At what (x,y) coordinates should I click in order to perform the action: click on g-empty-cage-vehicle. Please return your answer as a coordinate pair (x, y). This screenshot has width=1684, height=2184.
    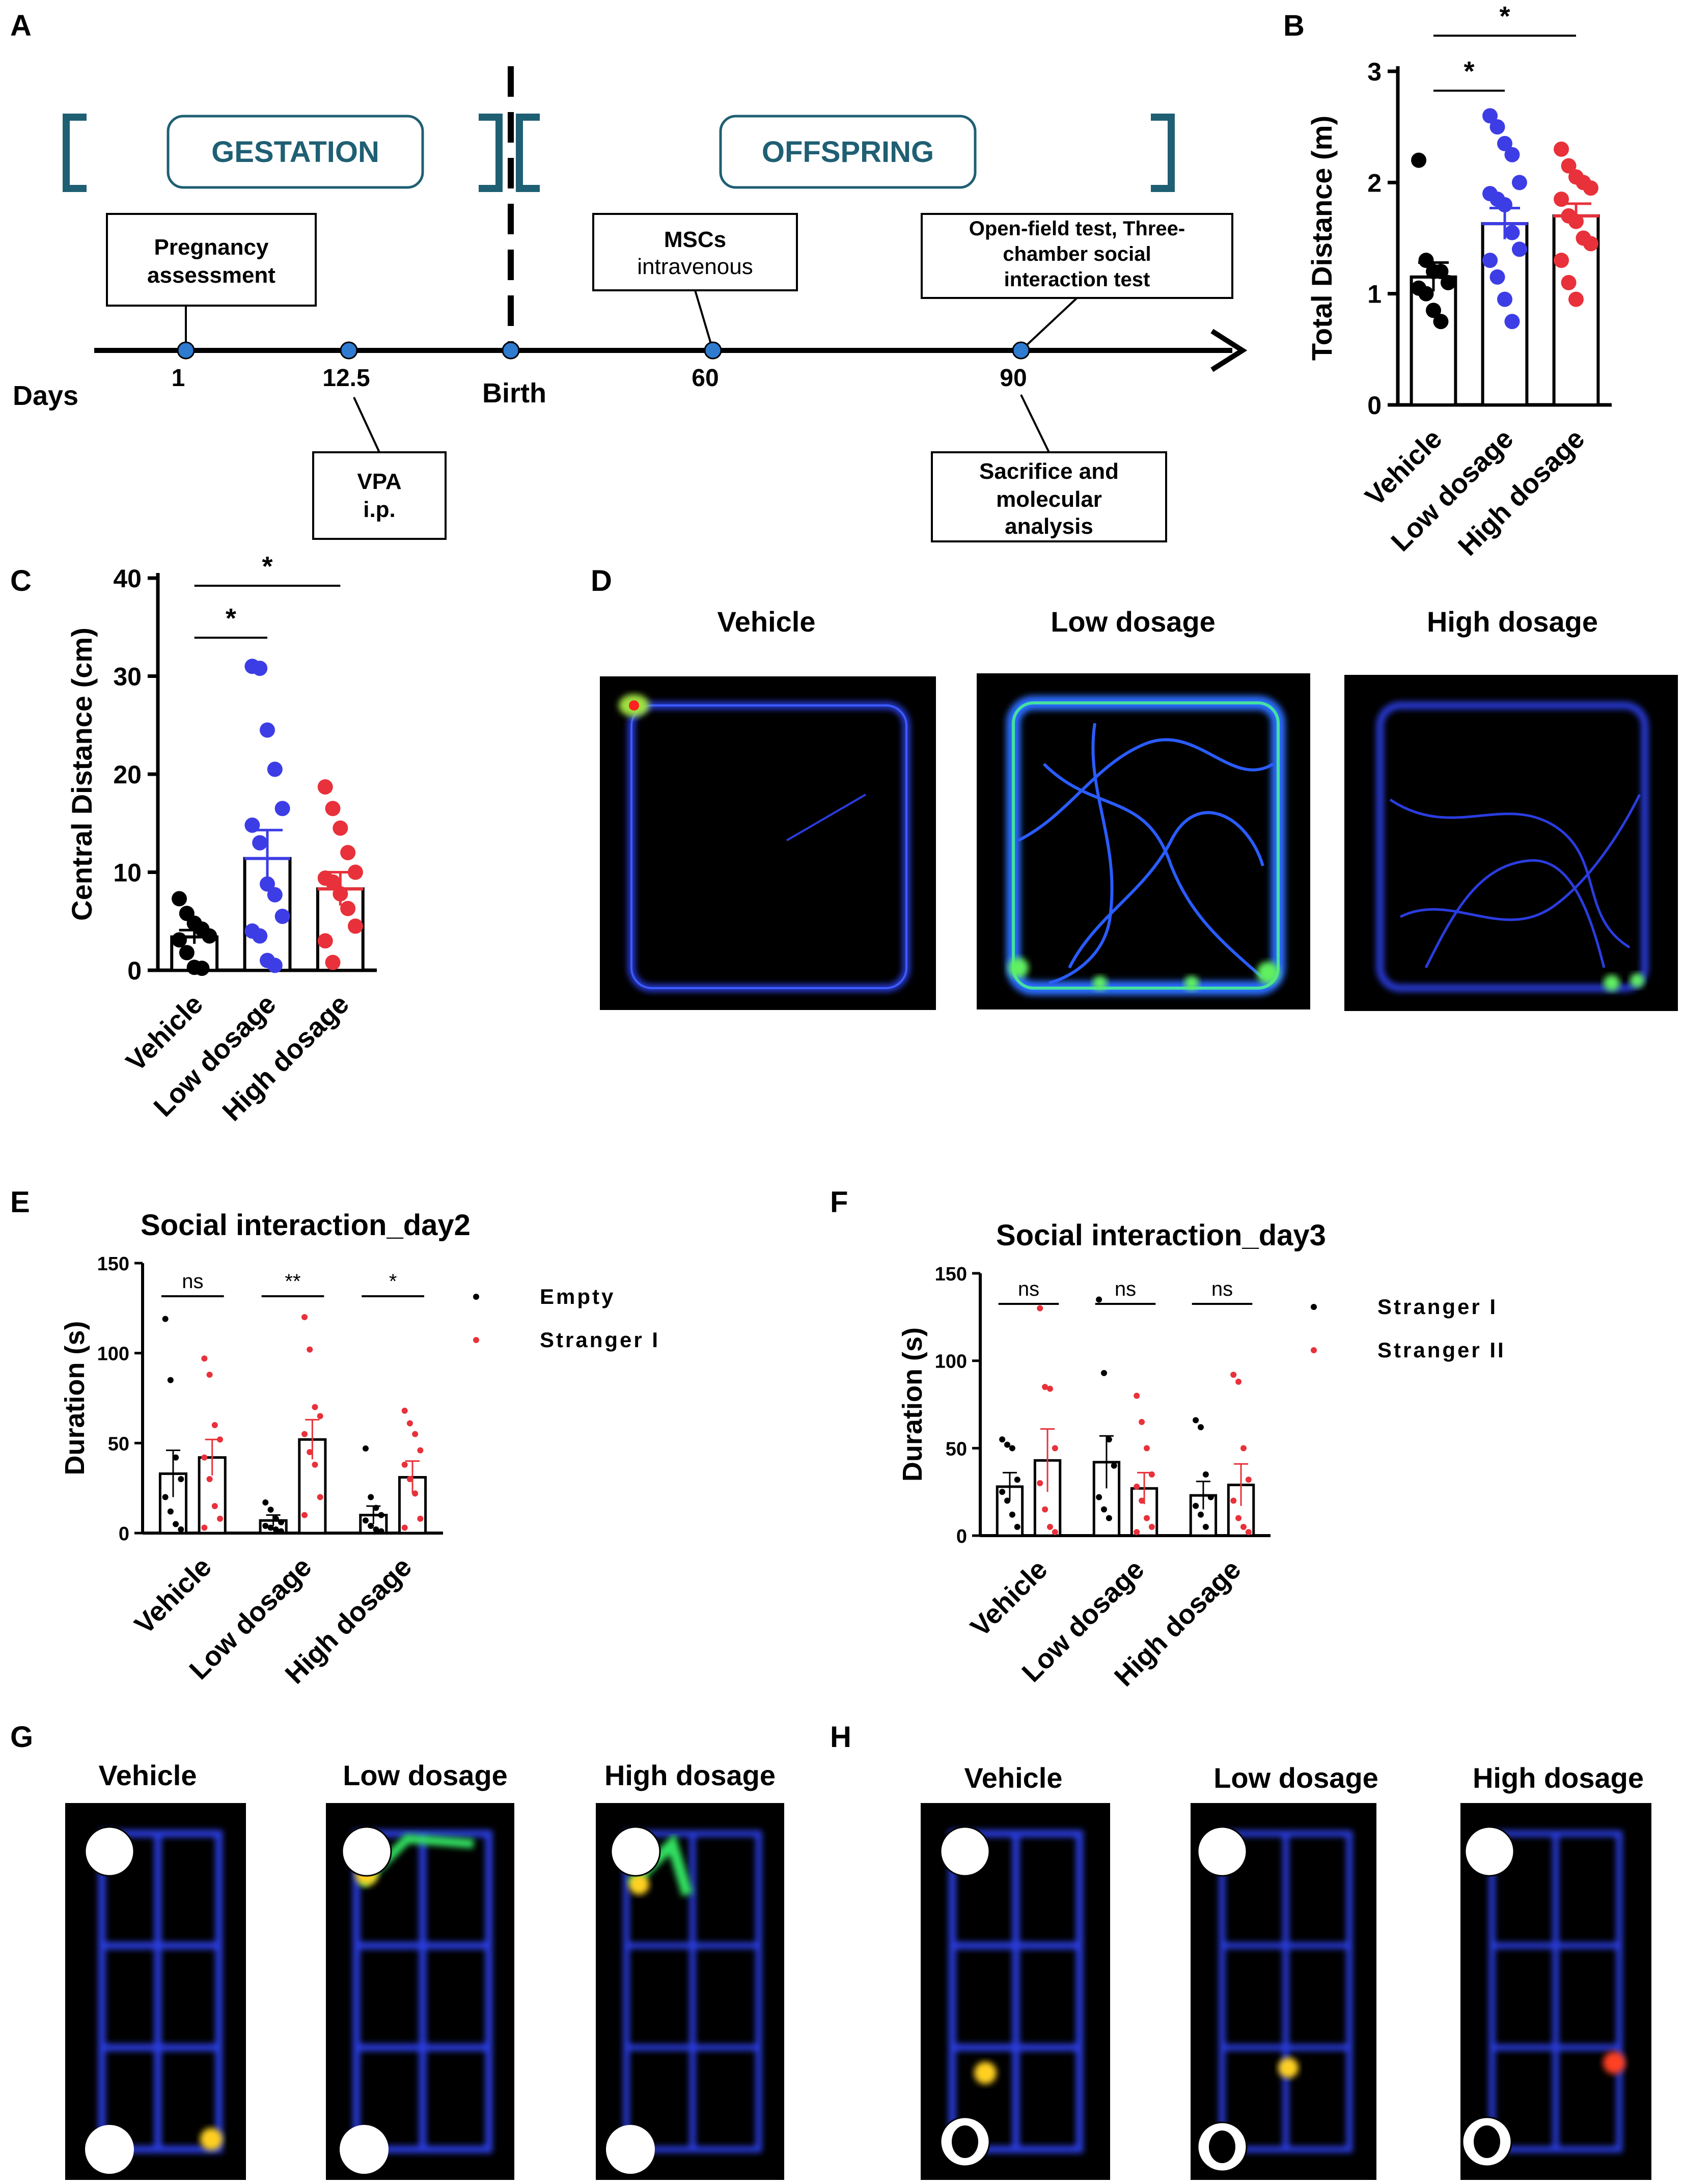
    Looking at the image, I should click on (110, 2149).